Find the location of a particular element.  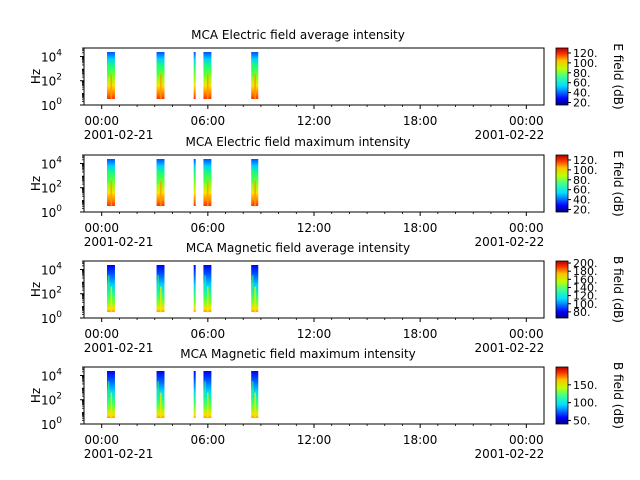

colorbar-tick-label-3: 160. is located at coordinates (585, 279).